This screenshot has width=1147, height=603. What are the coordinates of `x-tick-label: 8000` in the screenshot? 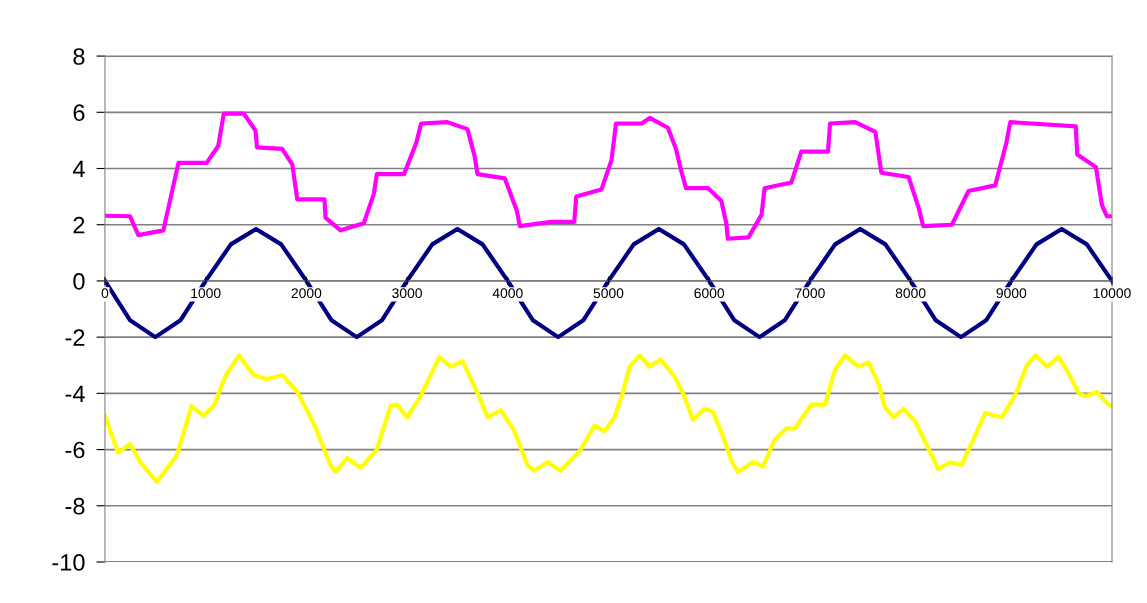 It's located at (910, 293).